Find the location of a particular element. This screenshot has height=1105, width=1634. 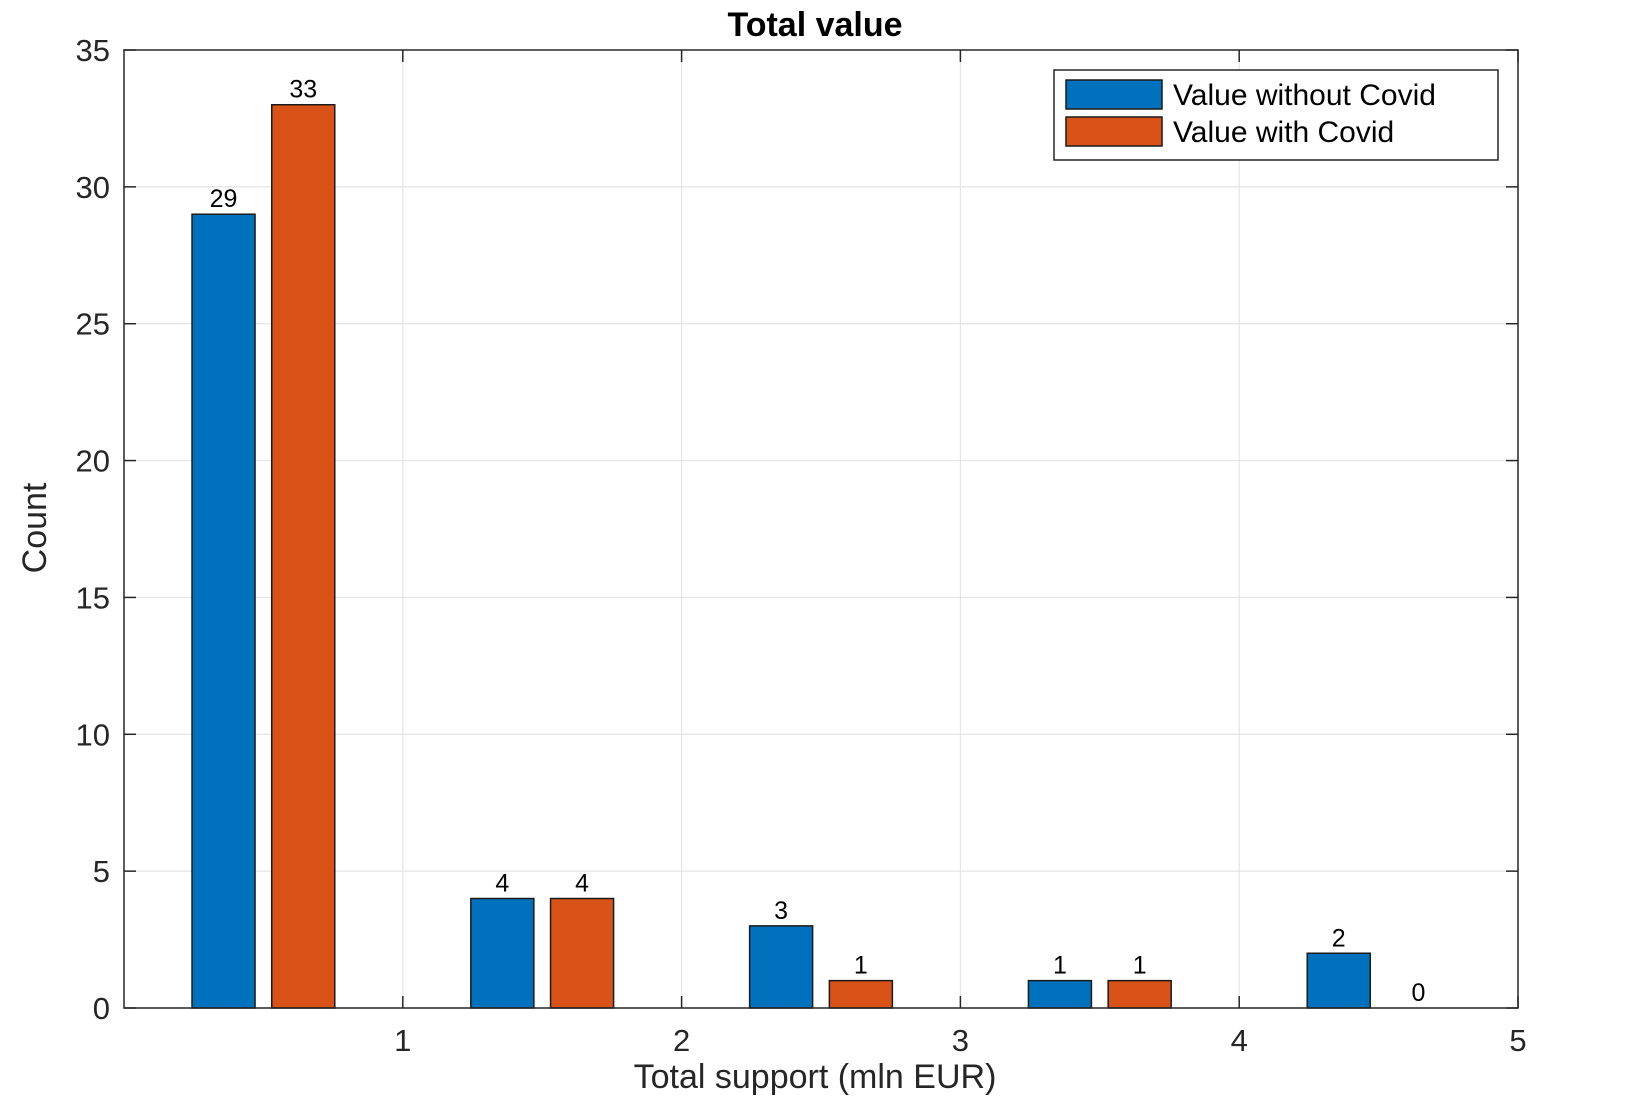

data-label: 0 is located at coordinates (1419, 993).